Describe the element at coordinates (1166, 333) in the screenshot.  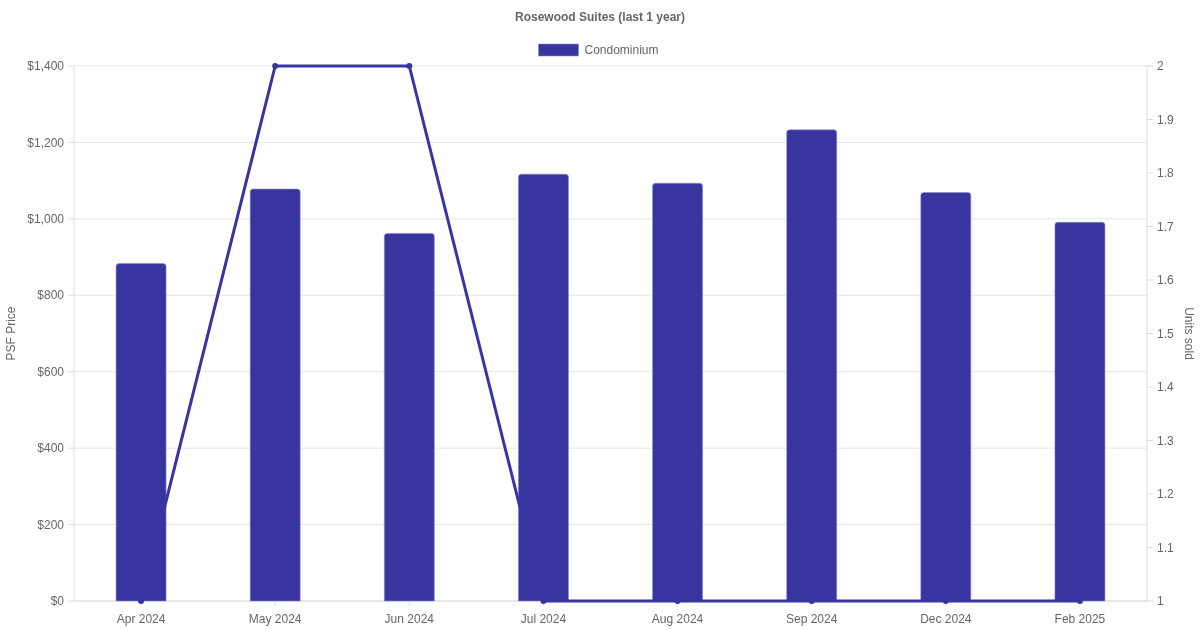
I see `y2-tick-label: 1.5` at that location.